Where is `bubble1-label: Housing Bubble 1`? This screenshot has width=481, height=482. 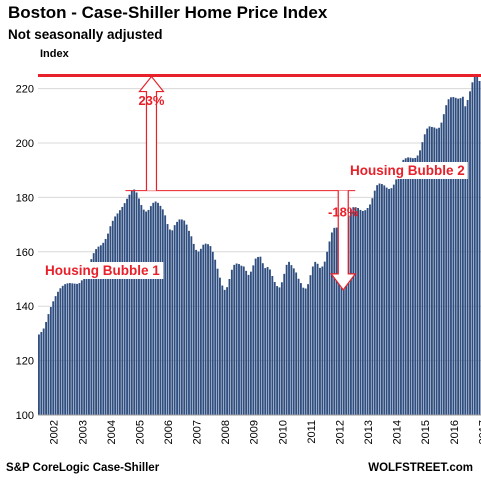 bubble1-label: Housing Bubble 1 is located at coordinates (102, 270).